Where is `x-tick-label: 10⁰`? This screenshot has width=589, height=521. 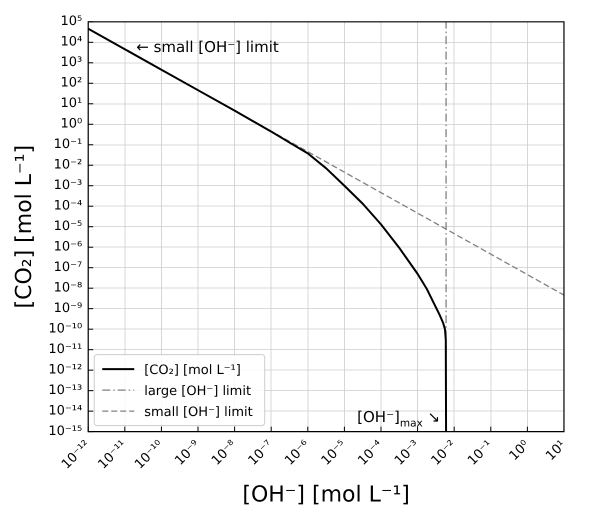 x-tick-label: 10⁰ is located at coordinates (519, 451).